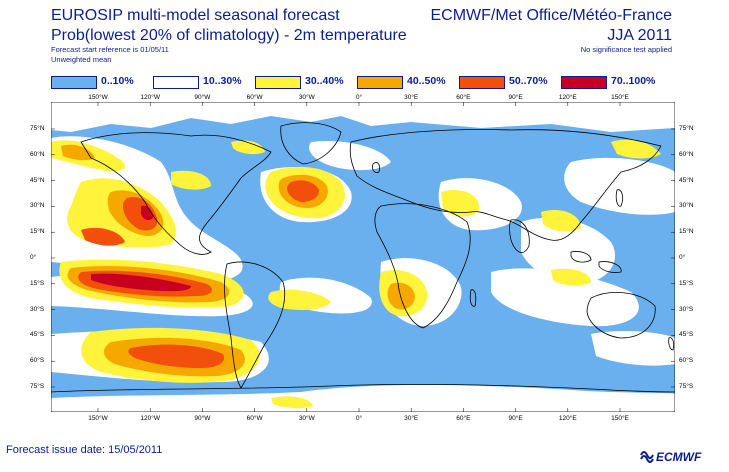 This screenshot has width=729, height=472. I want to click on lon-label-top: 60°E, so click(463, 97).